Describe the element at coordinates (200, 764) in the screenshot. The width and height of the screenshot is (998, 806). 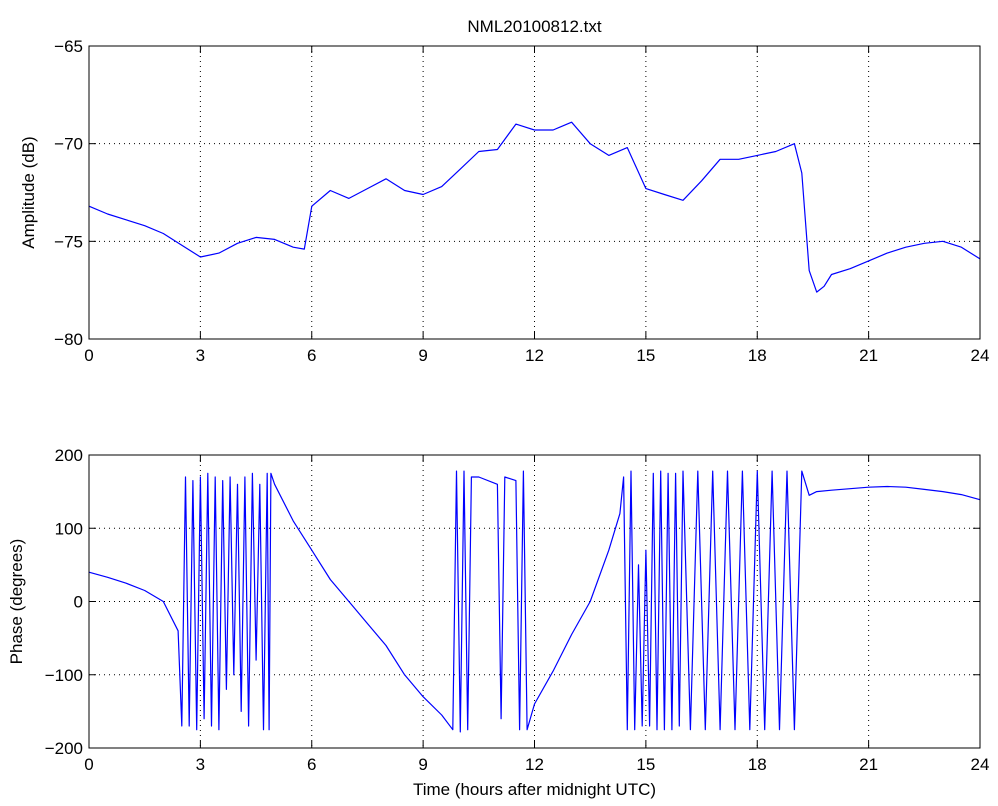
I see `phase-xtick-label-1: 3` at that location.